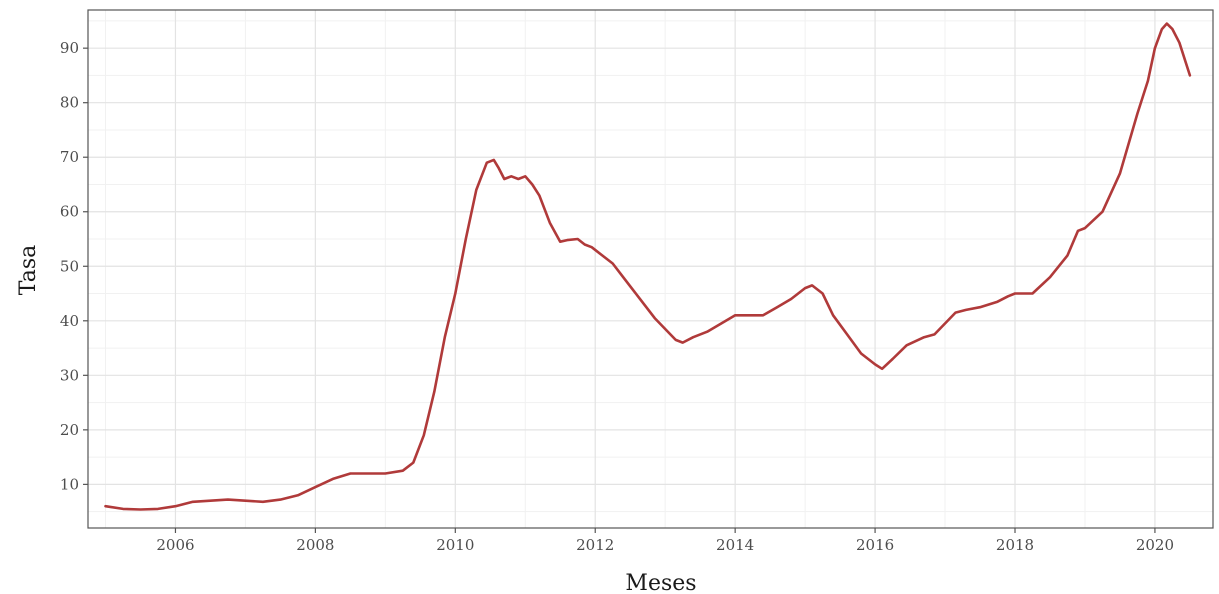 The height and width of the screenshot is (594, 1219). I want to click on y-tick-label: 80, so click(69, 103).